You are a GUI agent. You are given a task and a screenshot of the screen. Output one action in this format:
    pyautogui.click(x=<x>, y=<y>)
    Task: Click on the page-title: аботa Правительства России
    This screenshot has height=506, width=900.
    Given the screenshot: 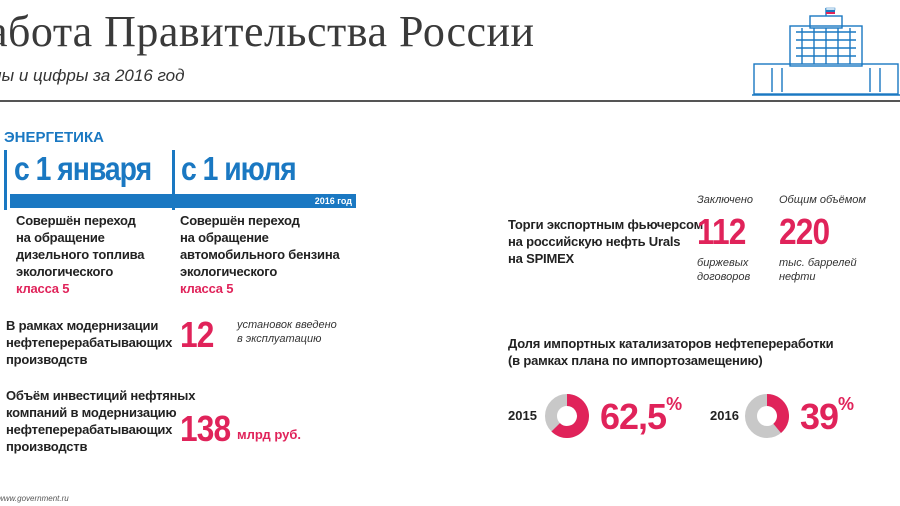 What is the action you would take?
    pyautogui.click(x=267, y=31)
    